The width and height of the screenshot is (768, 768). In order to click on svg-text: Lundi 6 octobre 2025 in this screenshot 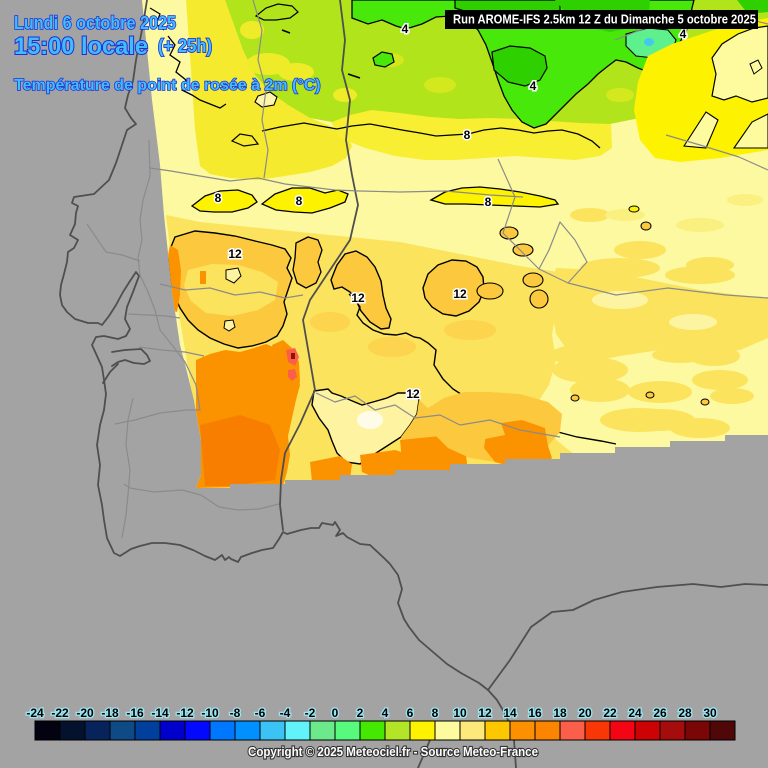, I will do `click(95, 23)`.